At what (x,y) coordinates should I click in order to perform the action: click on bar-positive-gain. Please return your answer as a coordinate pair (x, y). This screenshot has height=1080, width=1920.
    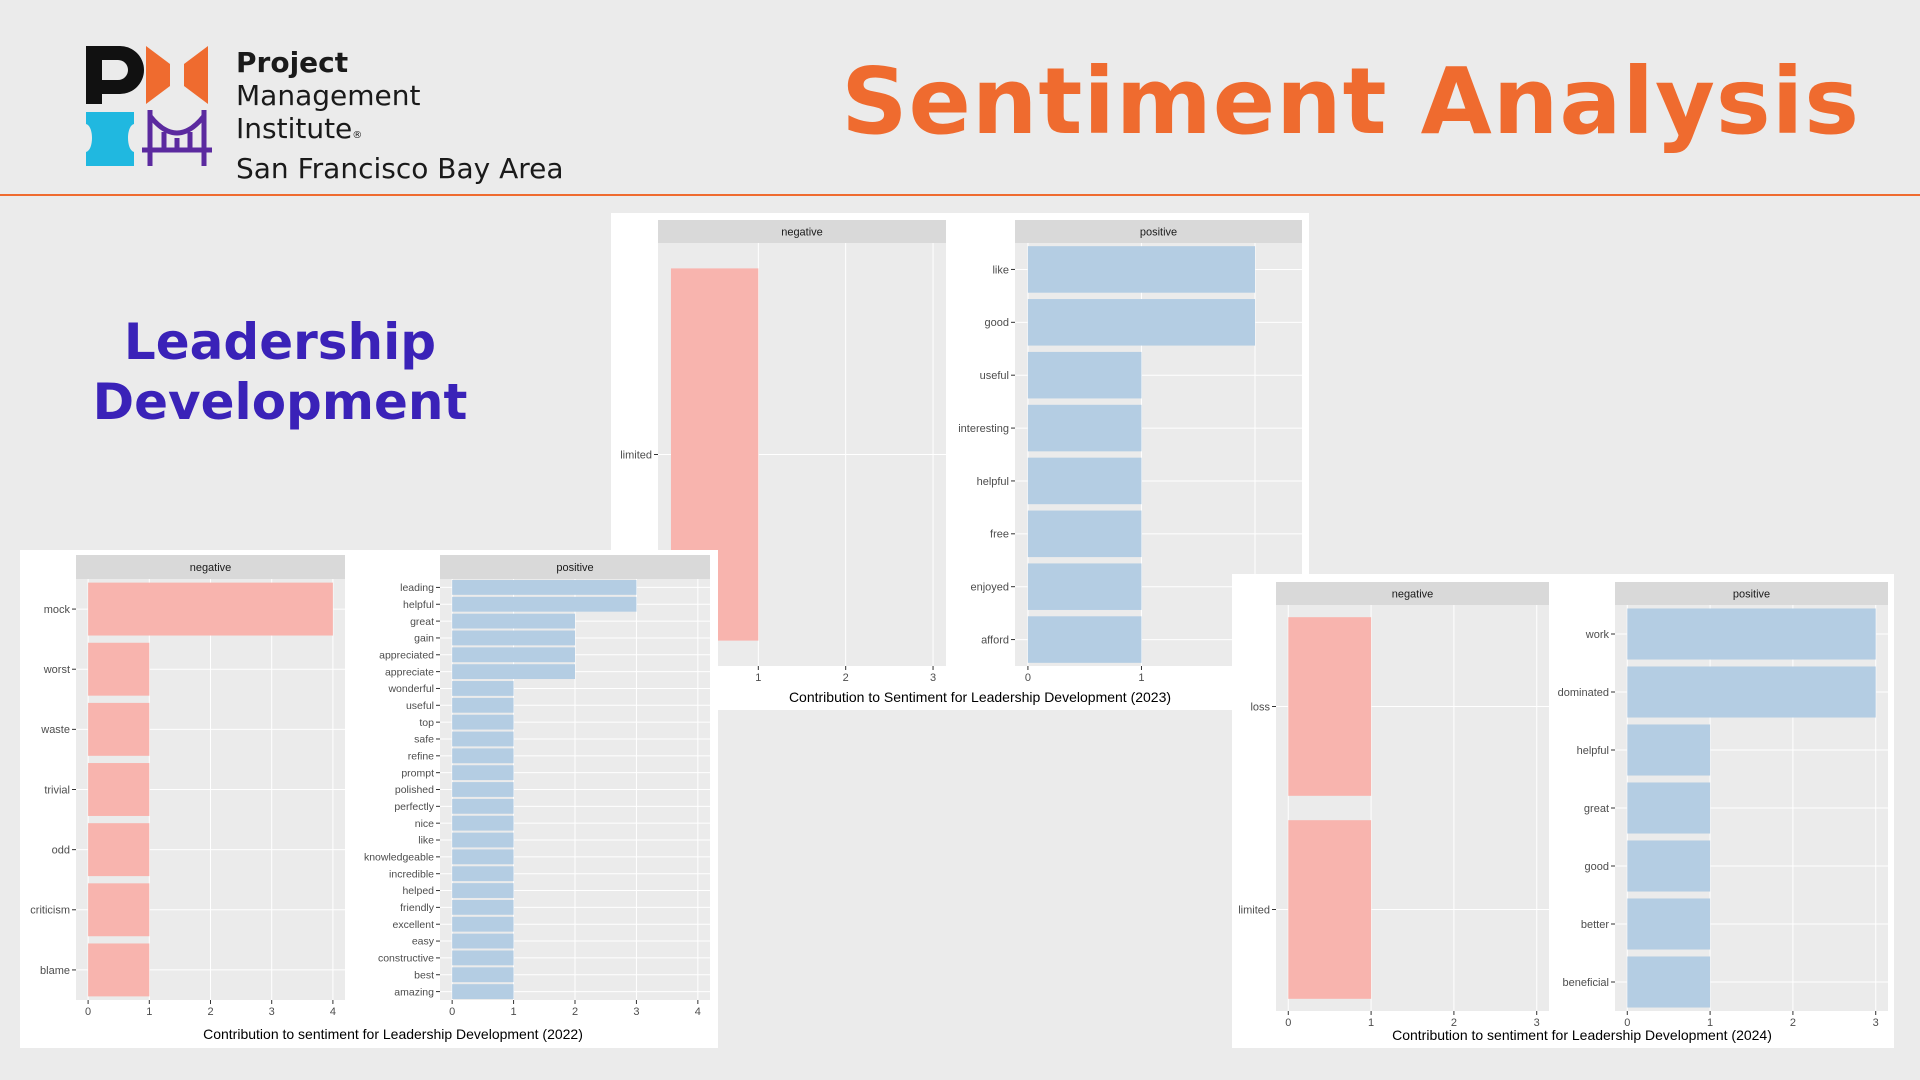
    Looking at the image, I should click on (513, 638).